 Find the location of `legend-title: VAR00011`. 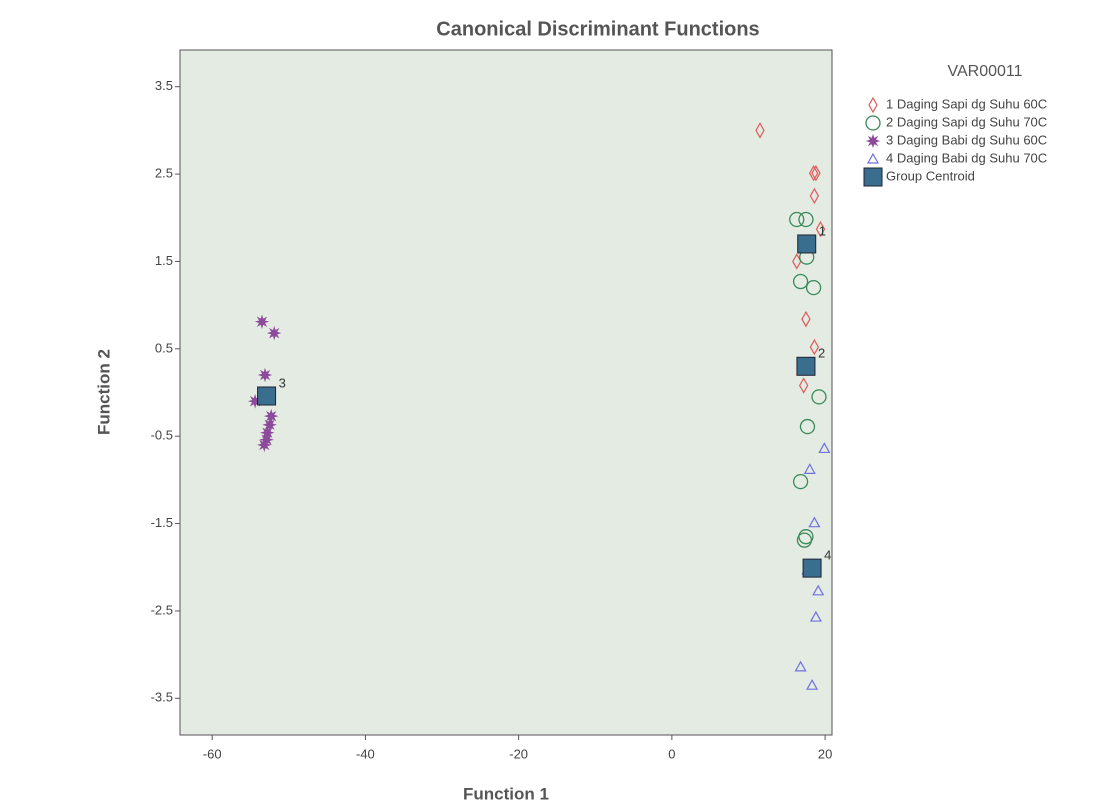

legend-title: VAR00011 is located at coordinates (984, 71).